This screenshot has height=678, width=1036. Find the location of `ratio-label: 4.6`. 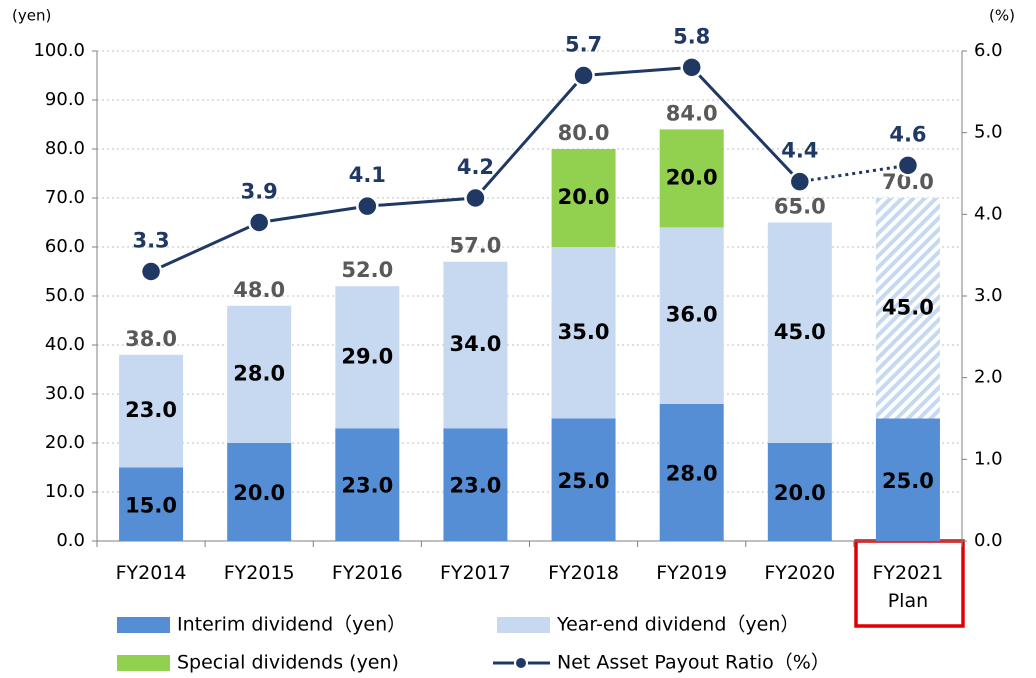

ratio-label: 4.6 is located at coordinates (907, 134).